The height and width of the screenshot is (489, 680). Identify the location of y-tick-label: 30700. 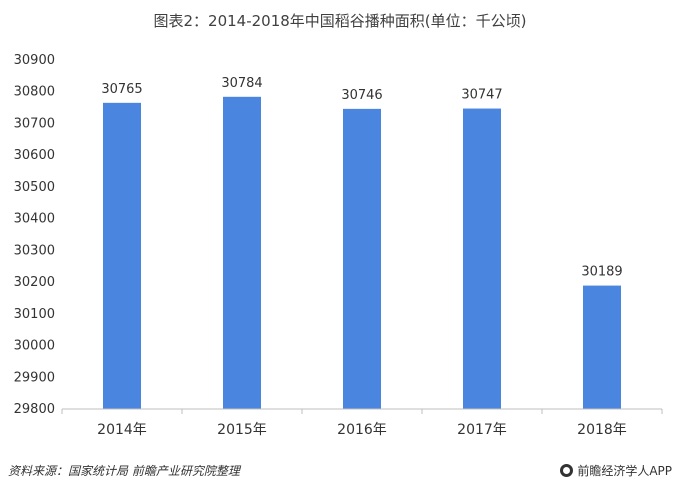
(34, 123).